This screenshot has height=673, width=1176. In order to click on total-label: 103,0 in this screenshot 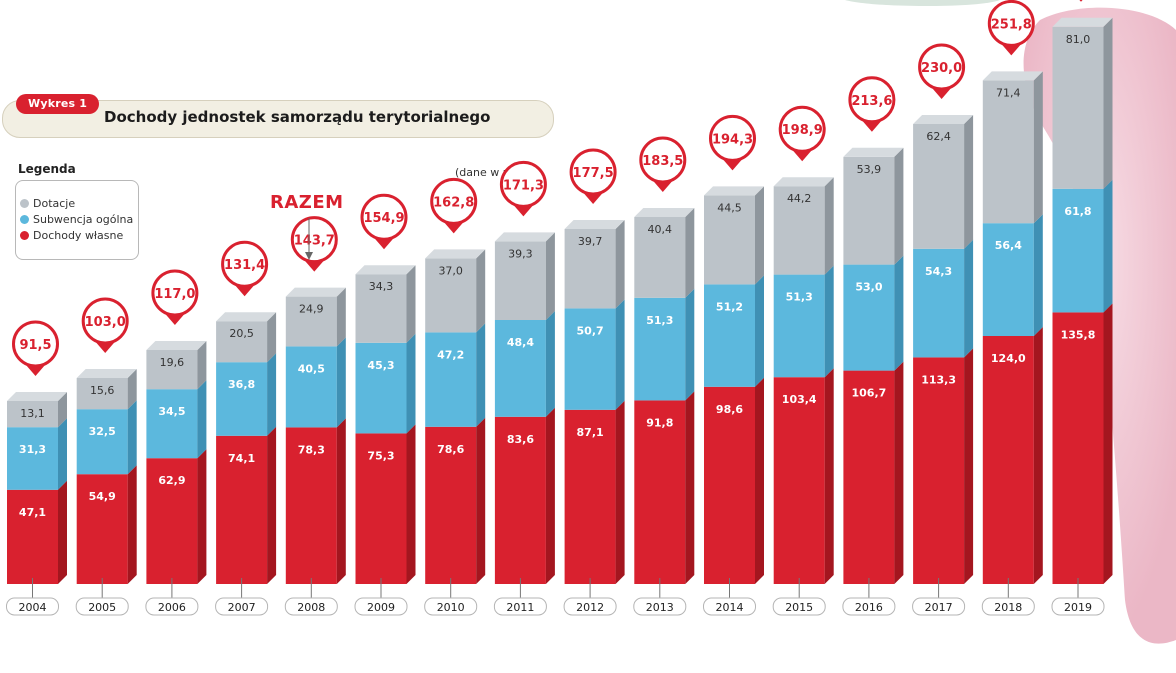, I will do `click(105, 322)`.